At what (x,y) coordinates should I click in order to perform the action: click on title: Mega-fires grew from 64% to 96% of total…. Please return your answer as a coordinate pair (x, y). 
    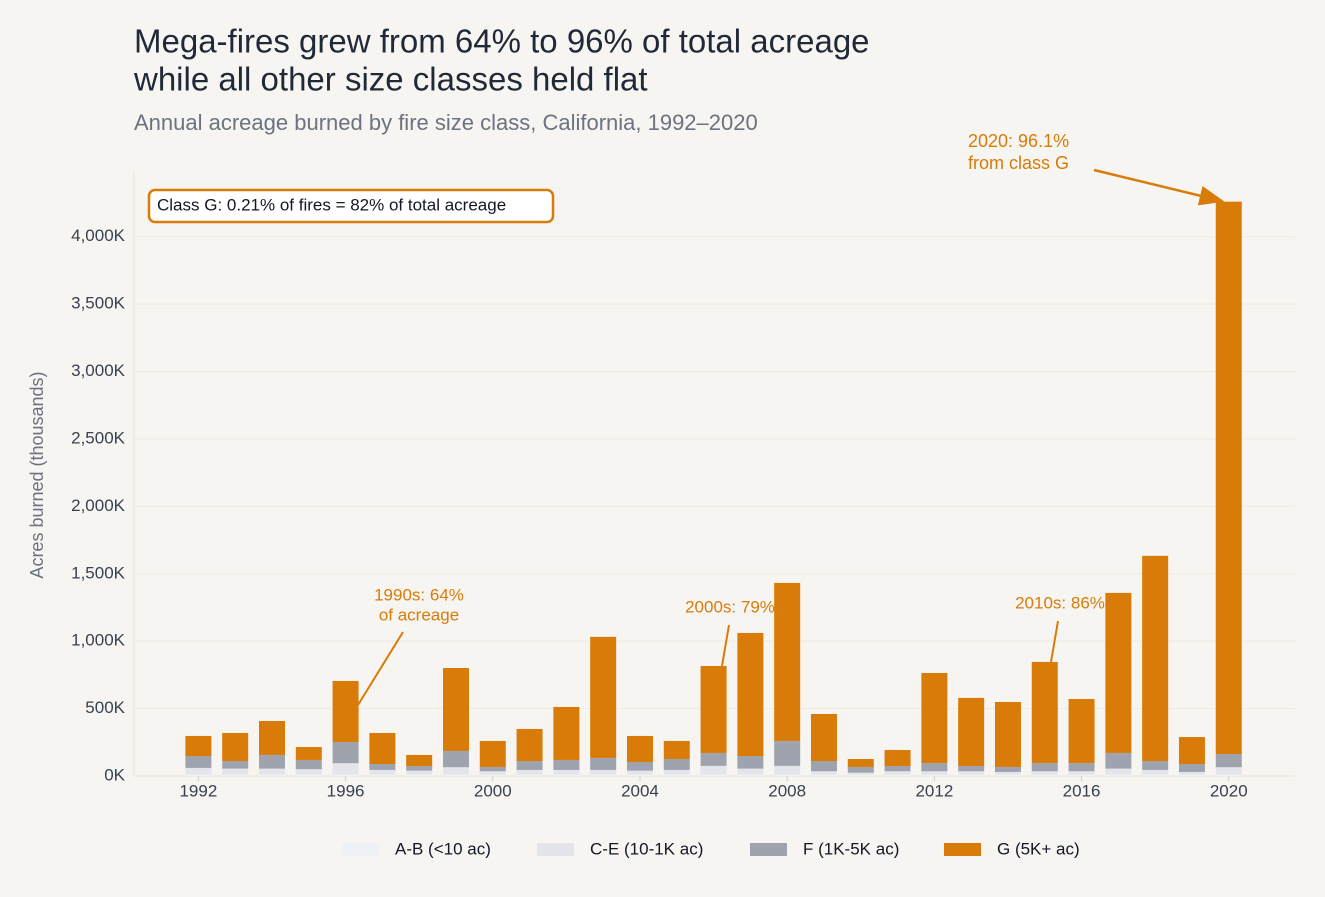
    Looking at the image, I should click on (502, 41).